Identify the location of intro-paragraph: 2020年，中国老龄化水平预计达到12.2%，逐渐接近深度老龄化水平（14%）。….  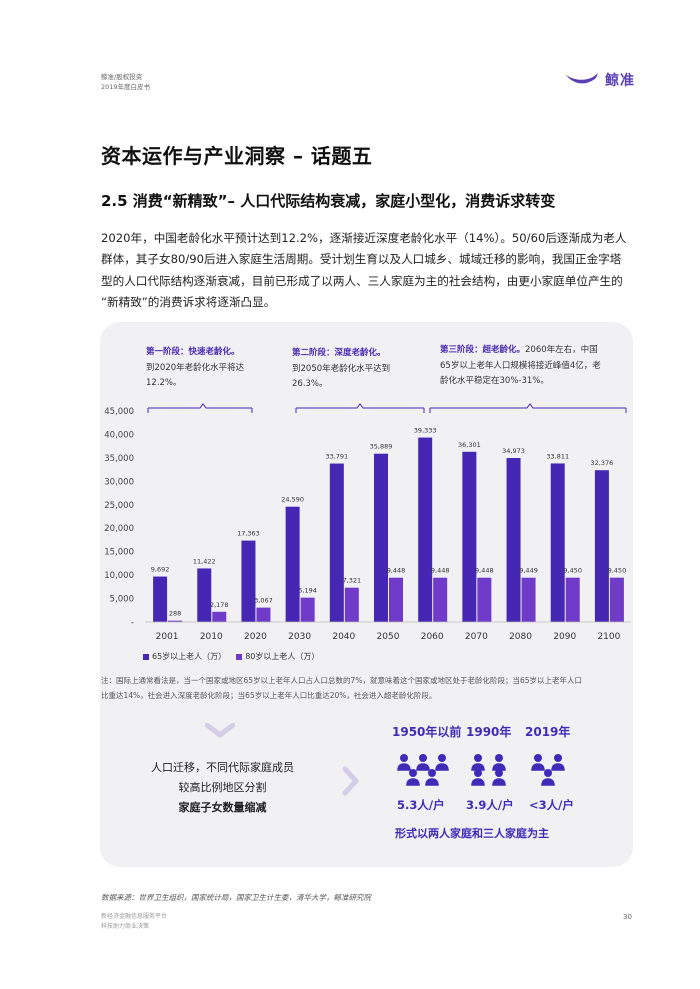
(371, 270).